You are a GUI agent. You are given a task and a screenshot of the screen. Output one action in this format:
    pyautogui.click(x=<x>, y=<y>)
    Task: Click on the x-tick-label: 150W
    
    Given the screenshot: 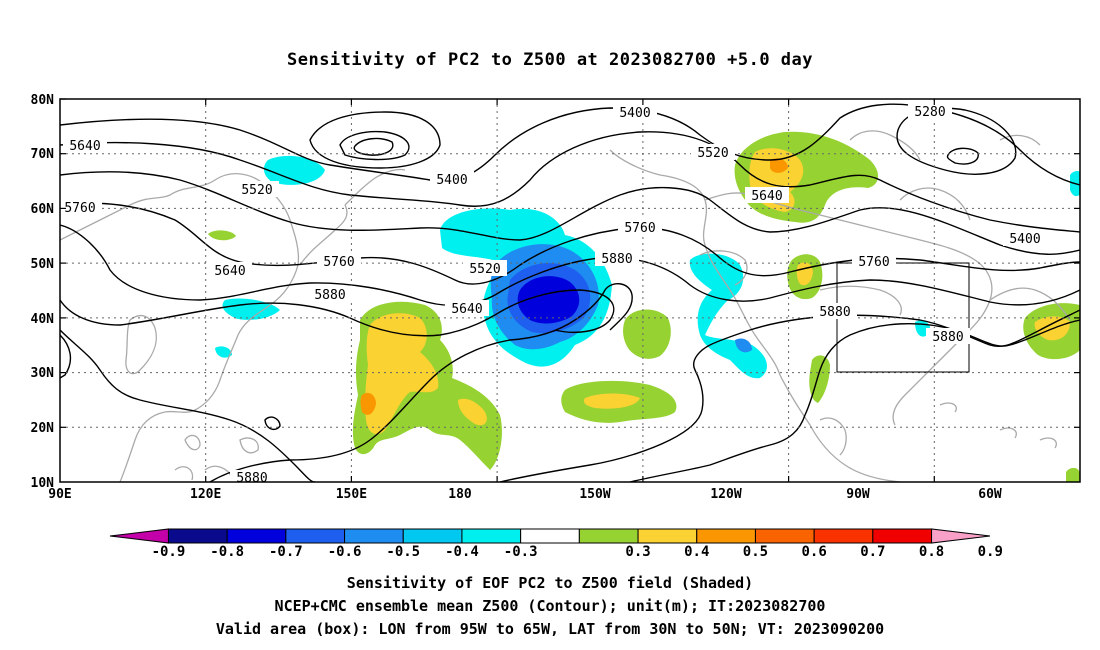 What is the action you would take?
    pyautogui.click(x=594, y=494)
    